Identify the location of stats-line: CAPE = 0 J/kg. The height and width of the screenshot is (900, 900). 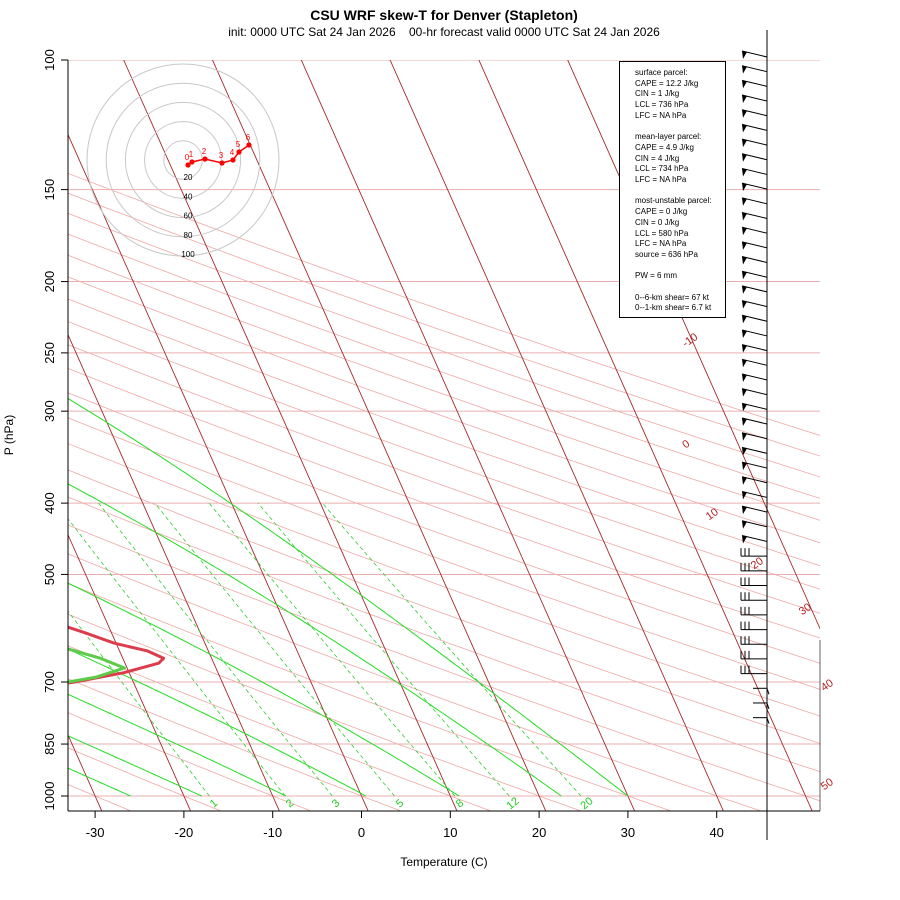
(661, 212).